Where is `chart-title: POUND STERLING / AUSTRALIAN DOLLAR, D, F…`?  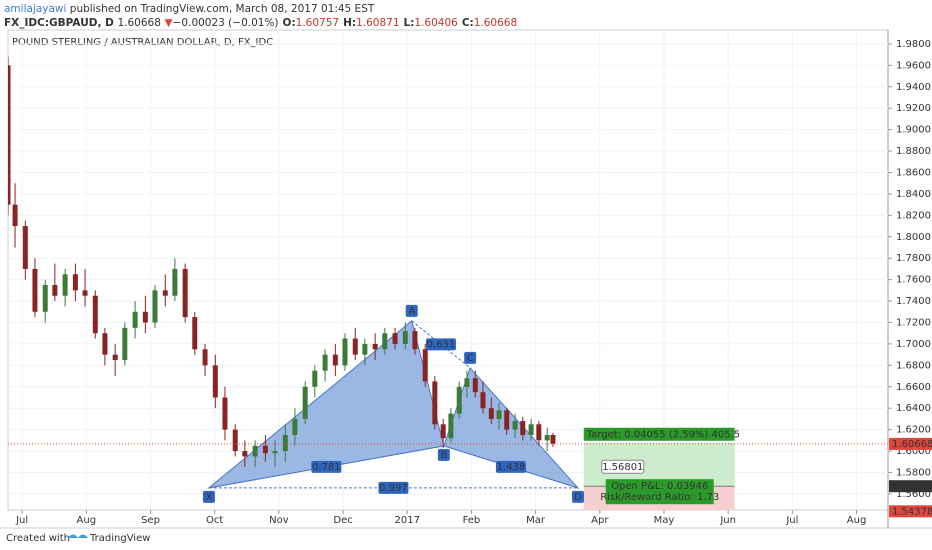
chart-title: POUND STERLING / AUSTRALIAN DOLLAR, D, F… is located at coordinates (142, 42).